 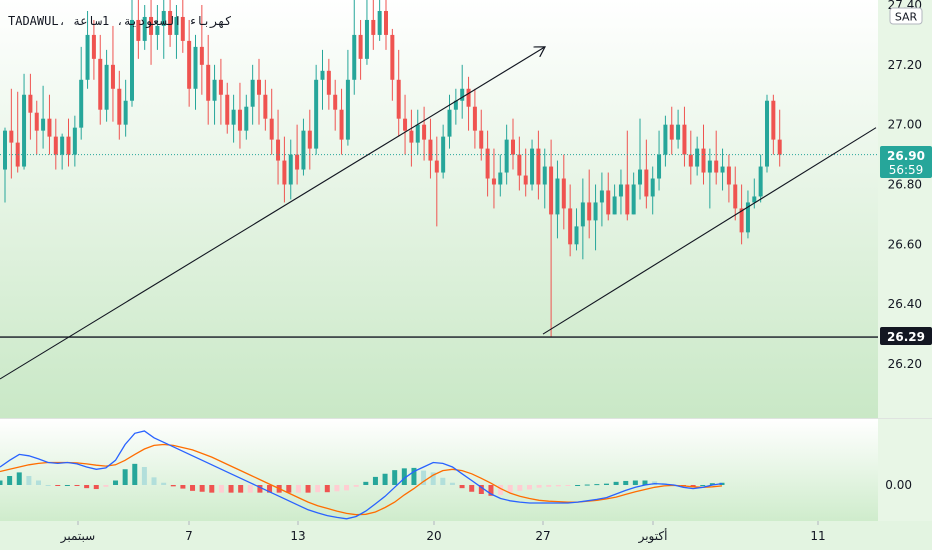 What do you see at coordinates (905, 260) in the screenshot?
I see `price-axis-background` at bounding box center [905, 260].